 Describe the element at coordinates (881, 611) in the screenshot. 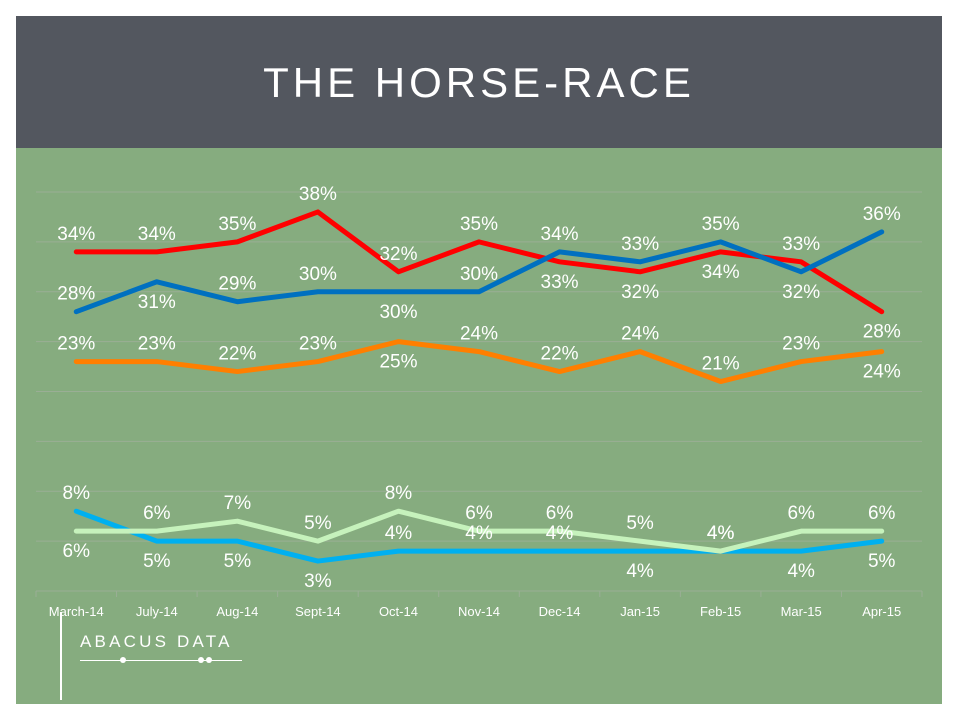

I see `x-tick-label: Apr-15` at that location.